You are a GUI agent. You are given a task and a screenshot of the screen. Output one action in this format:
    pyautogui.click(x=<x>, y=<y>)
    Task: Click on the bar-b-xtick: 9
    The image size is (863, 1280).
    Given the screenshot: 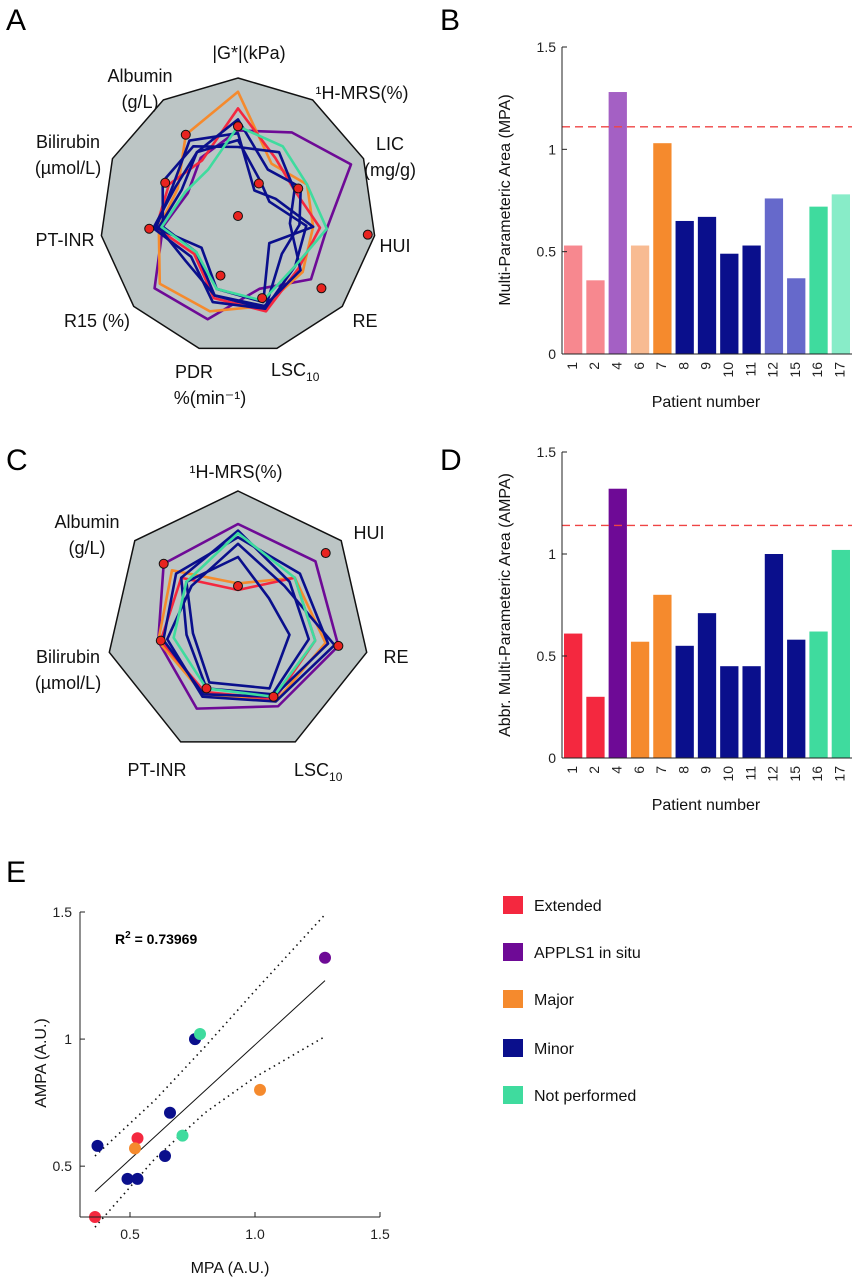 What is the action you would take?
    pyautogui.click(x=706, y=366)
    